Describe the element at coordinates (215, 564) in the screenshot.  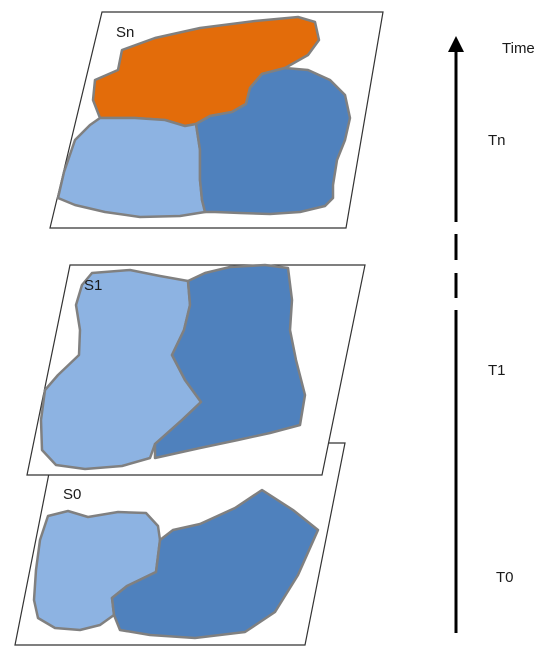
I see `region-s0-dark-blue` at that location.